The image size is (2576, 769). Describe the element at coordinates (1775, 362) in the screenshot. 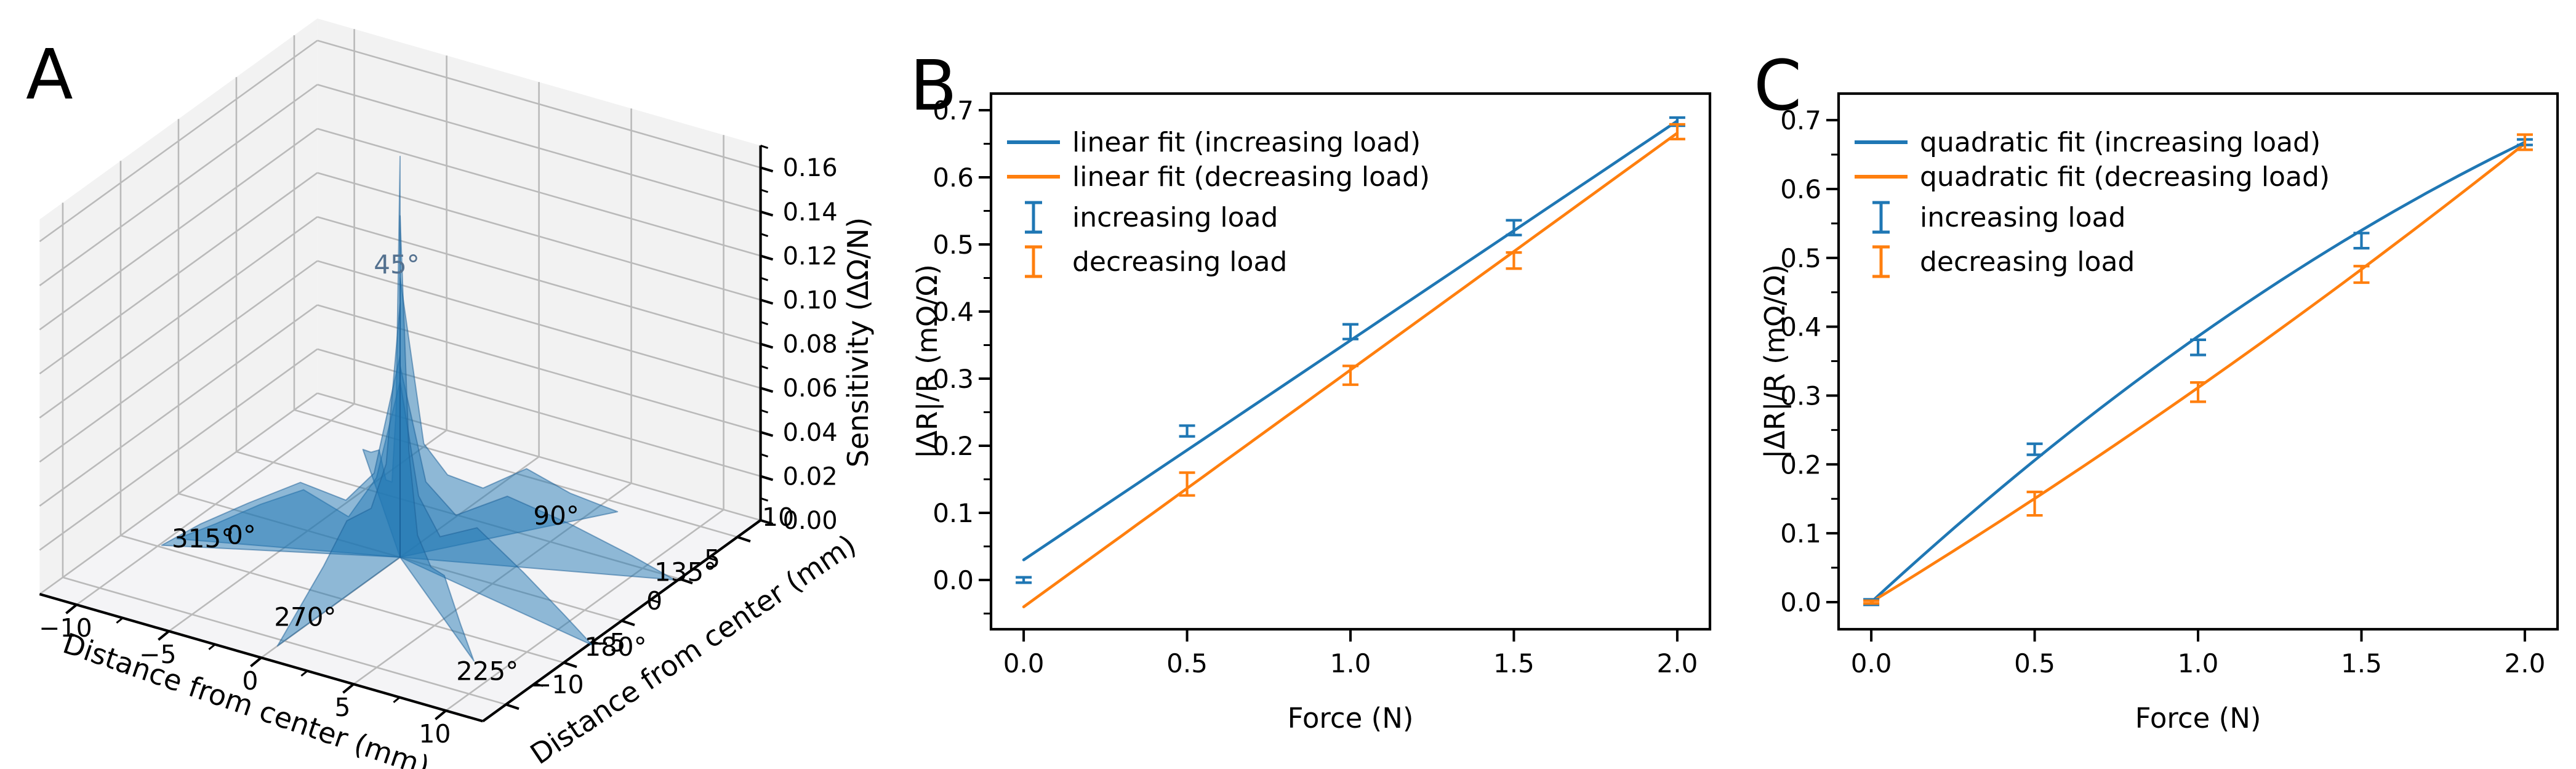

I see `y-axis-title: |ΔR|/R (mΩ/Ω)` at that location.